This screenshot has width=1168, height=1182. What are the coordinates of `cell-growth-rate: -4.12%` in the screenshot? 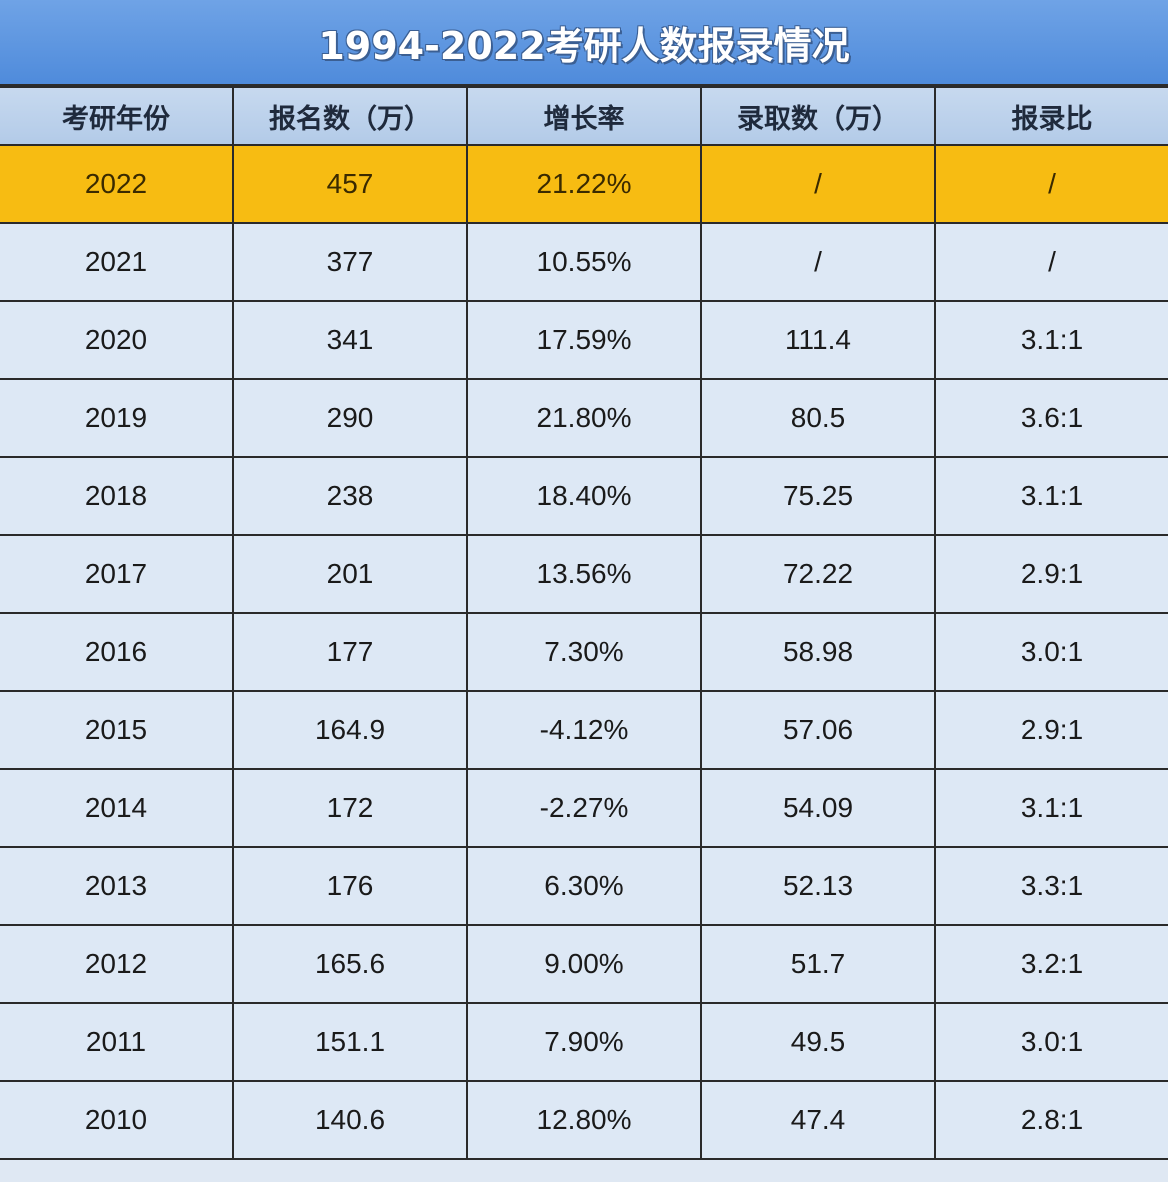 It's located at (584, 730).